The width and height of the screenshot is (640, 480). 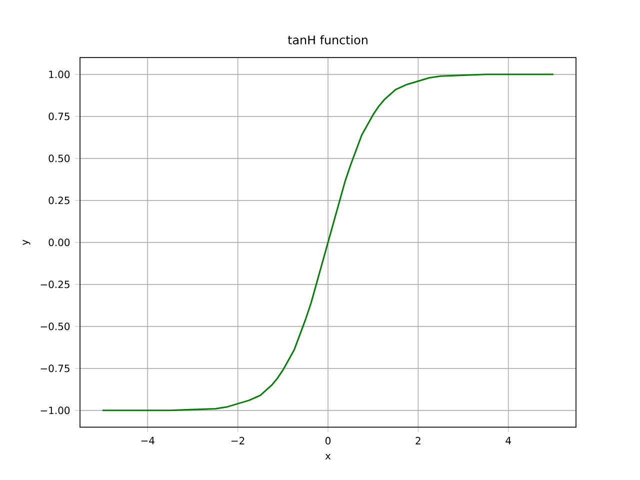 What do you see at coordinates (55, 410) in the screenshot?
I see `y-tick-label: −1.00` at bounding box center [55, 410].